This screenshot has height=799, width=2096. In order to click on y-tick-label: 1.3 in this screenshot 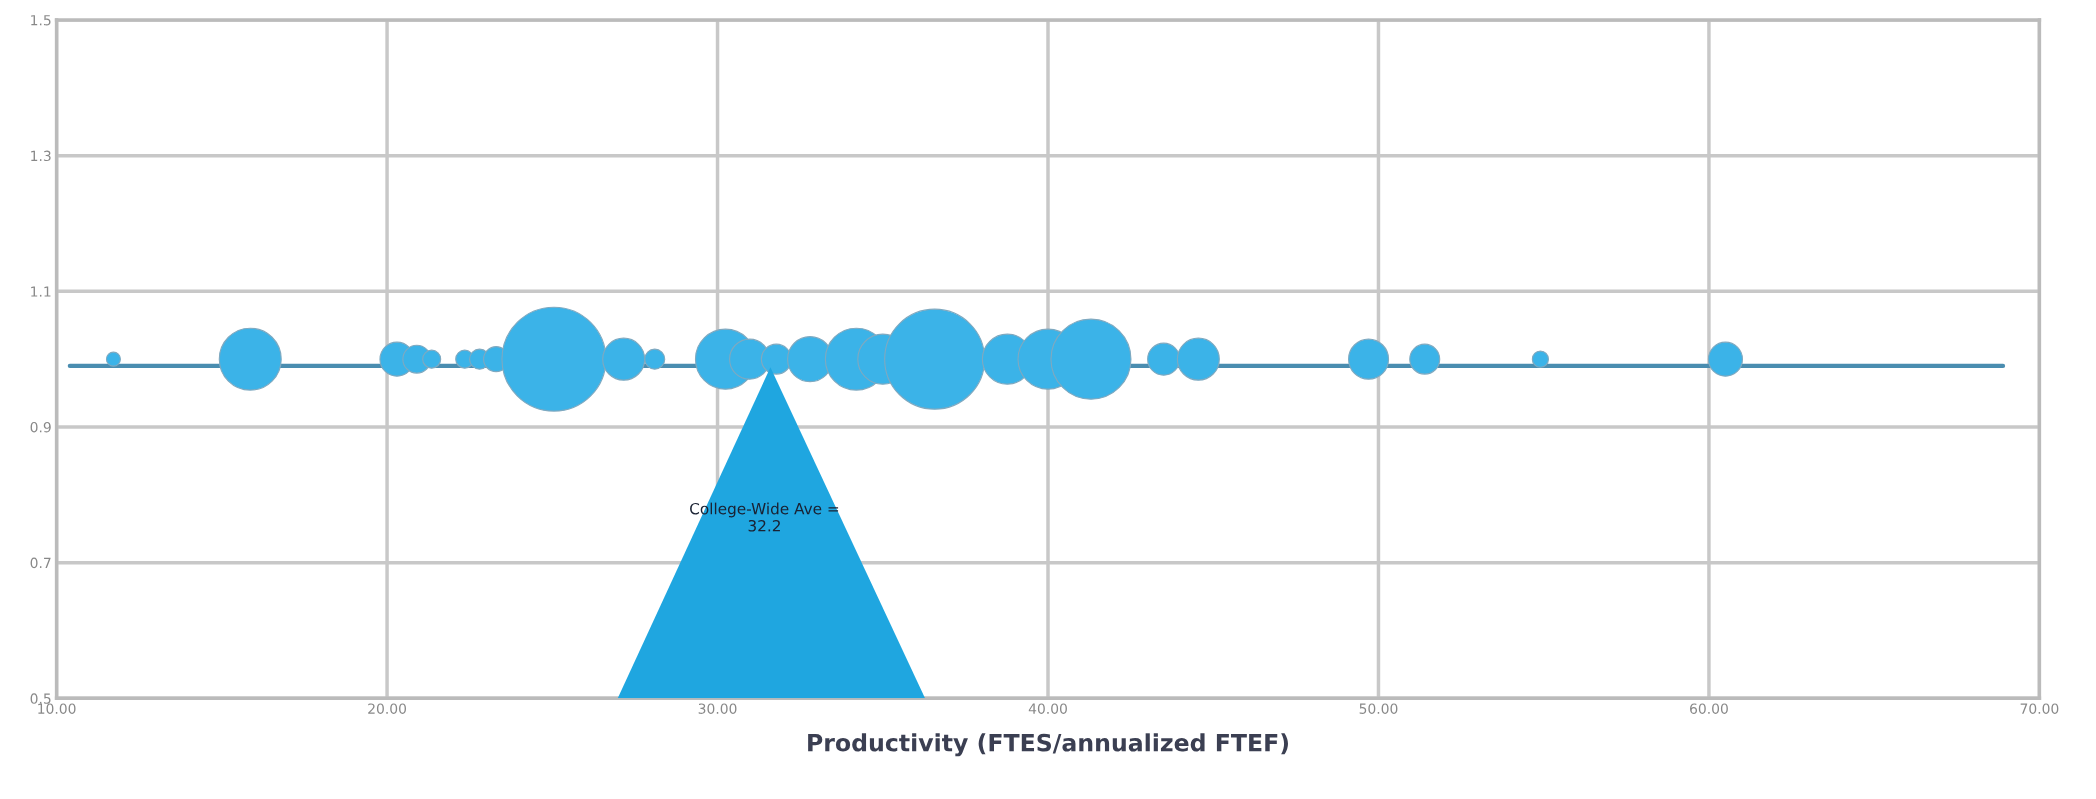, I will do `click(41, 156)`.